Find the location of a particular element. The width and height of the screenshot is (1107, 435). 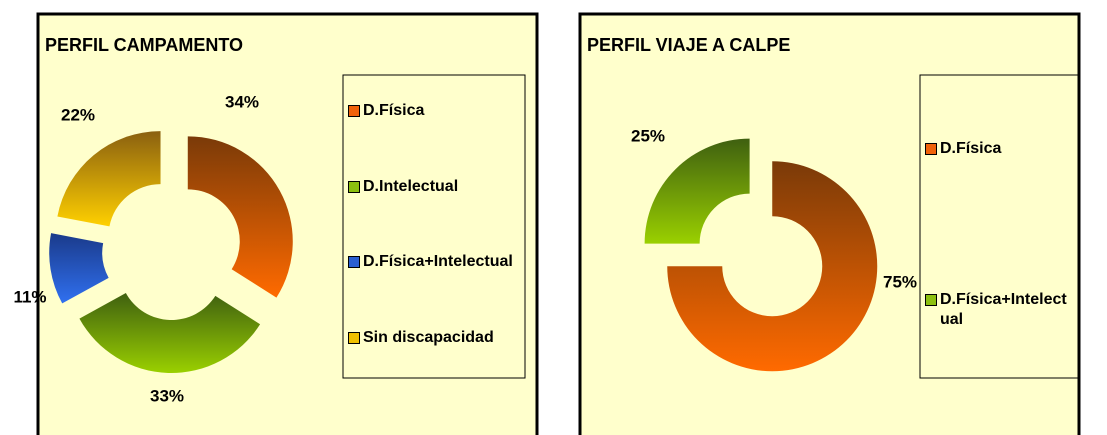

legend-label: D.Intelectual is located at coordinates (411, 186).